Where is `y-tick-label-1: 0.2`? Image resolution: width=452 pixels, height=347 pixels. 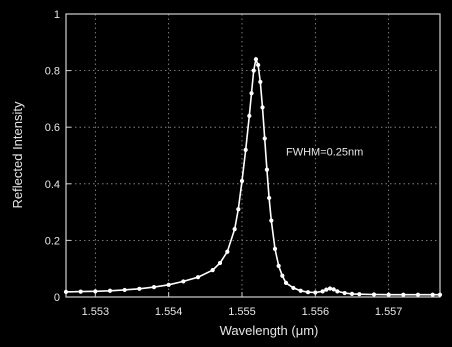
y-tick-label-1: 0.2 is located at coordinates (52, 241).